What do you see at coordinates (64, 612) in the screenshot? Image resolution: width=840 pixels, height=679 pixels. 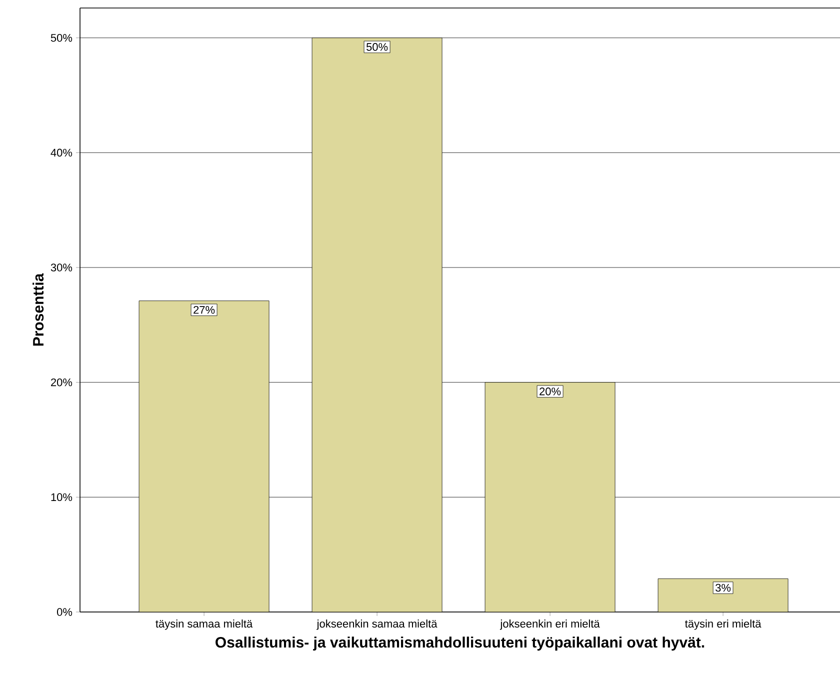 I see `y-tick-label: 0%` at bounding box center [64, 612].